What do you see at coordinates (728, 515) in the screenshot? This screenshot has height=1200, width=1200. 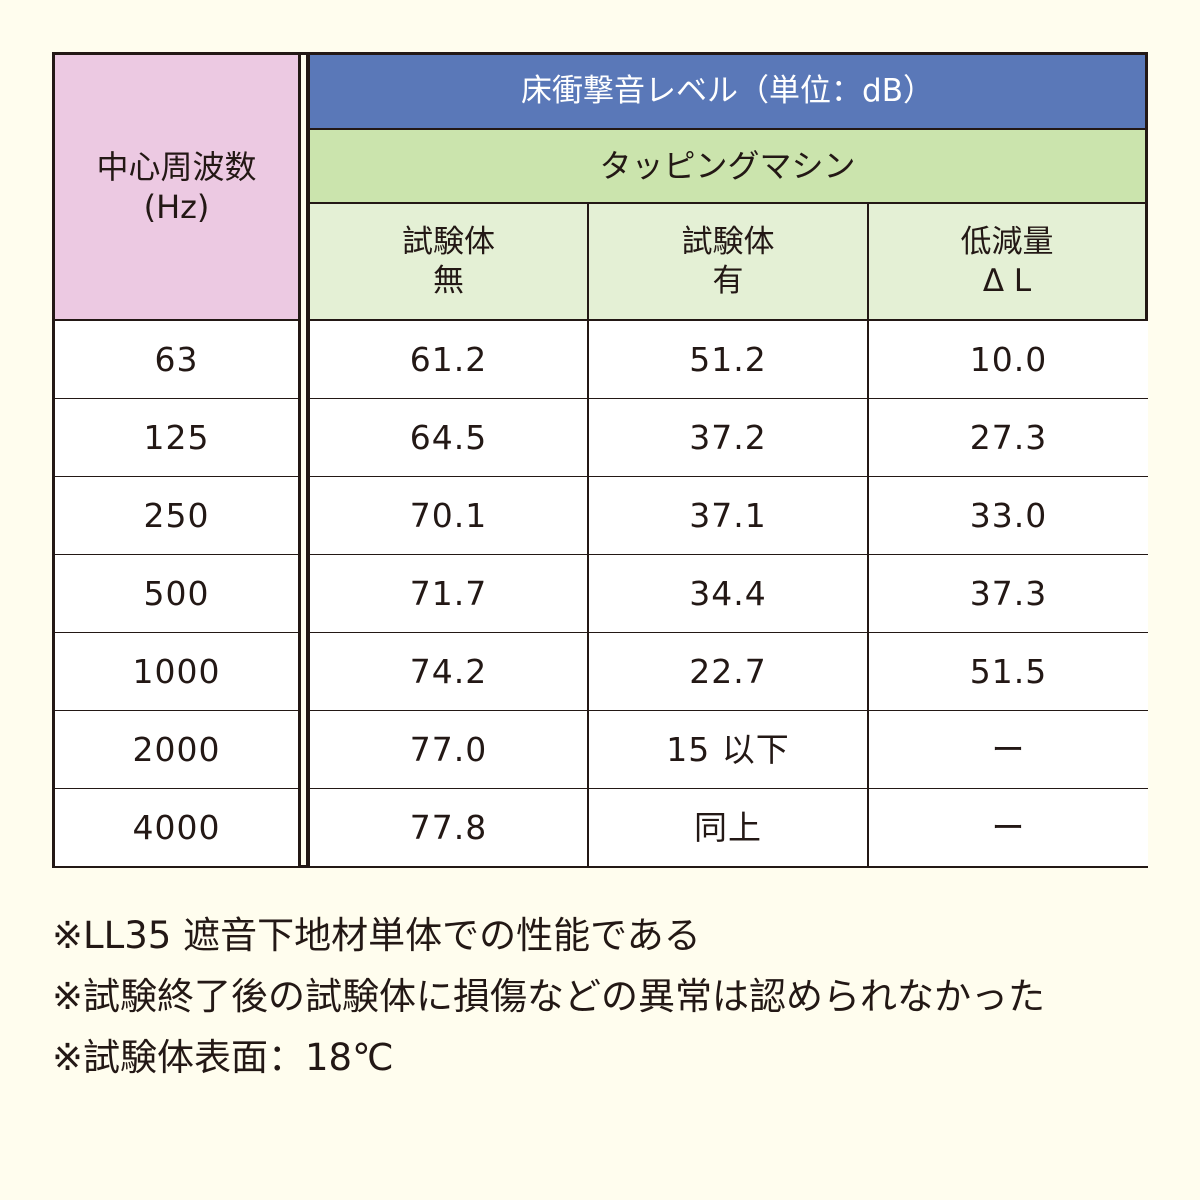 I see `with-value-cell: 37.1` at bounding box center [728, 515].